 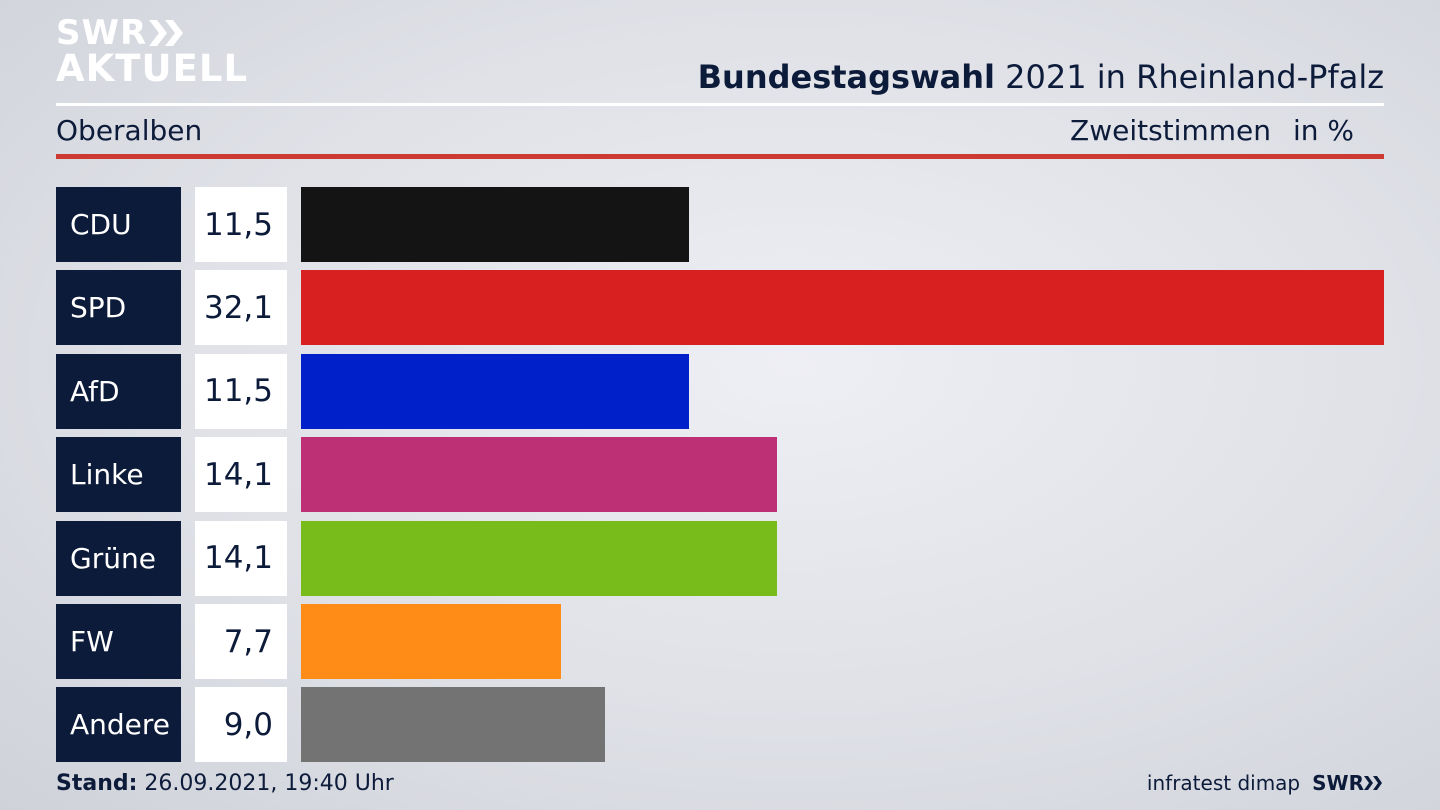 I want to click on region-name: Oberalben, so click(x=129, y=130).